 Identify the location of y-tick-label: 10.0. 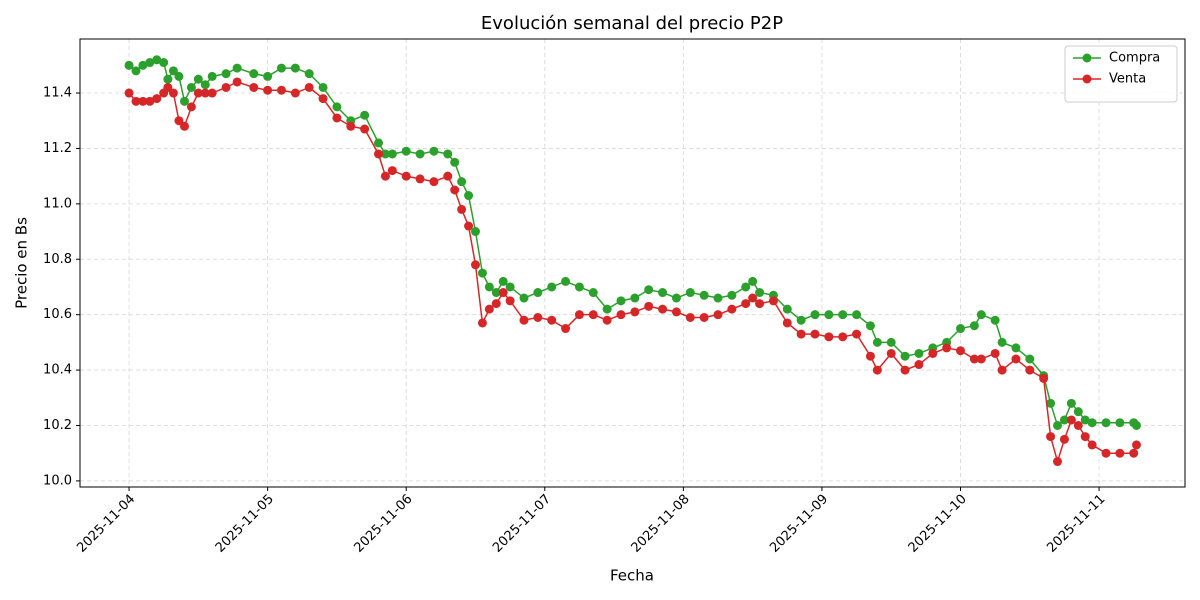
(57, 480).